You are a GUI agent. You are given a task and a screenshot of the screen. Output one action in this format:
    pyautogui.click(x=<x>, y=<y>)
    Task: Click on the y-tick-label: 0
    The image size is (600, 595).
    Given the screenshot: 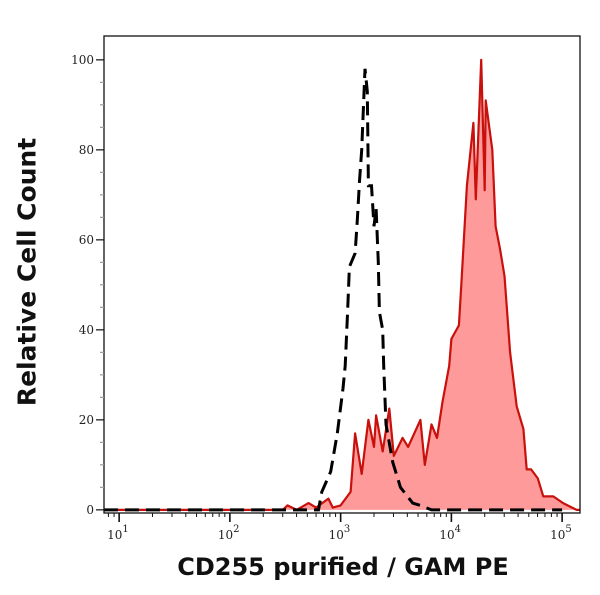 What is the action you would take?
    pyautogui.click(x=90, y=510)
    